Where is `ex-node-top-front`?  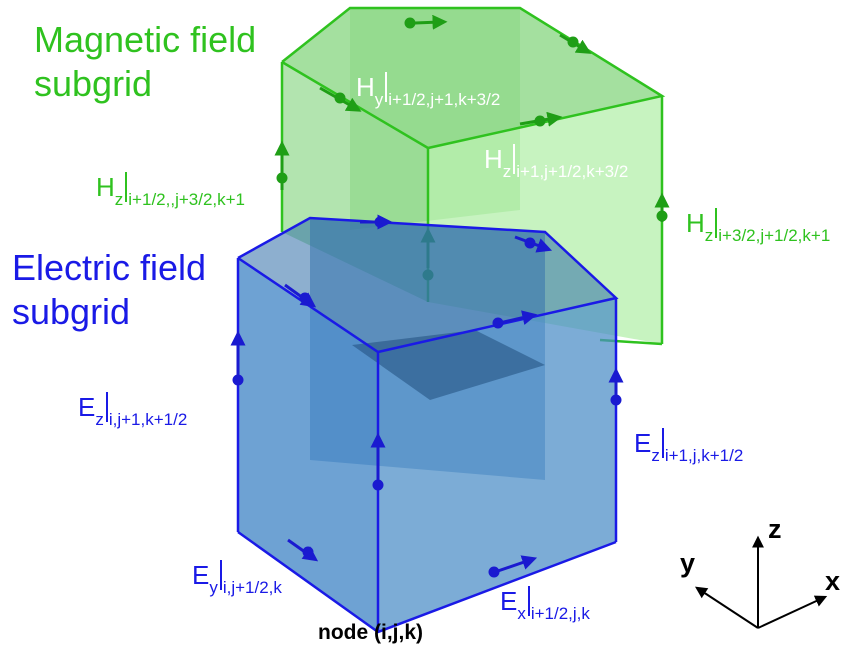
ex-node-top-front is located at coordinates (498, 323).